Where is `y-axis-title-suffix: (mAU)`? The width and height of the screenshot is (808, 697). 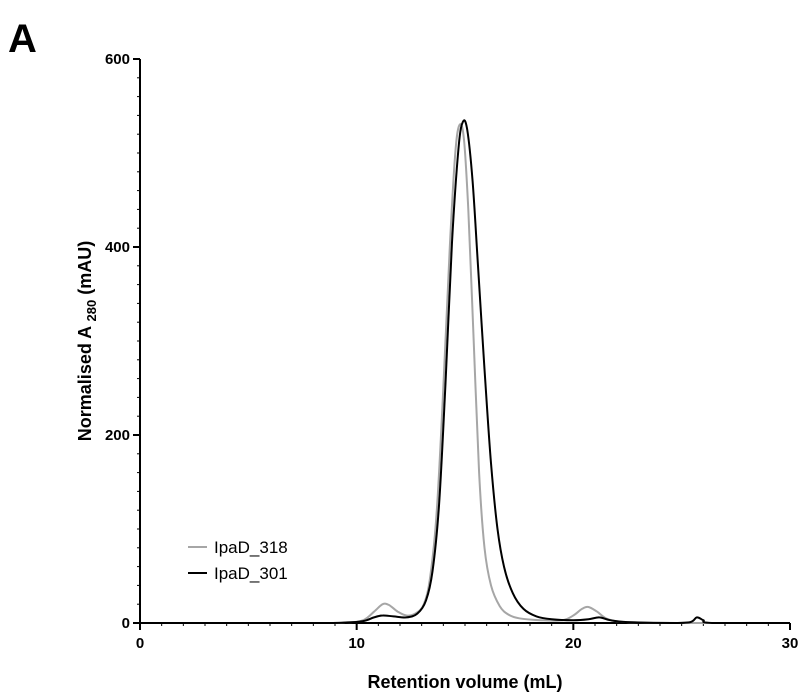
y-axis-title-suffix: (mAU) is located at coordinates (85, 270).